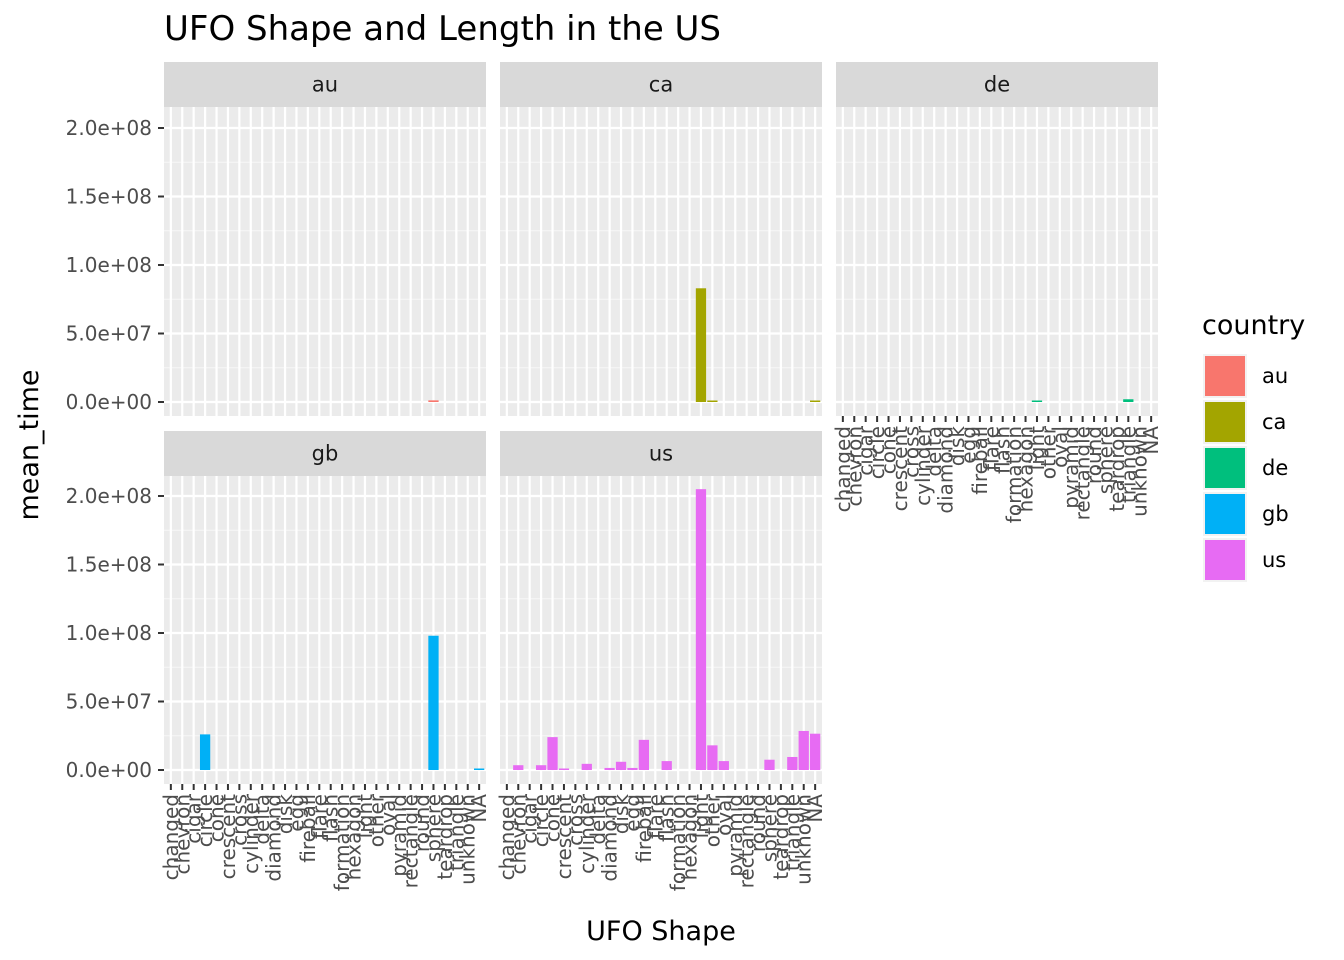  I want to click on y-tick-label: 1.5e+08, so click(109, 197).